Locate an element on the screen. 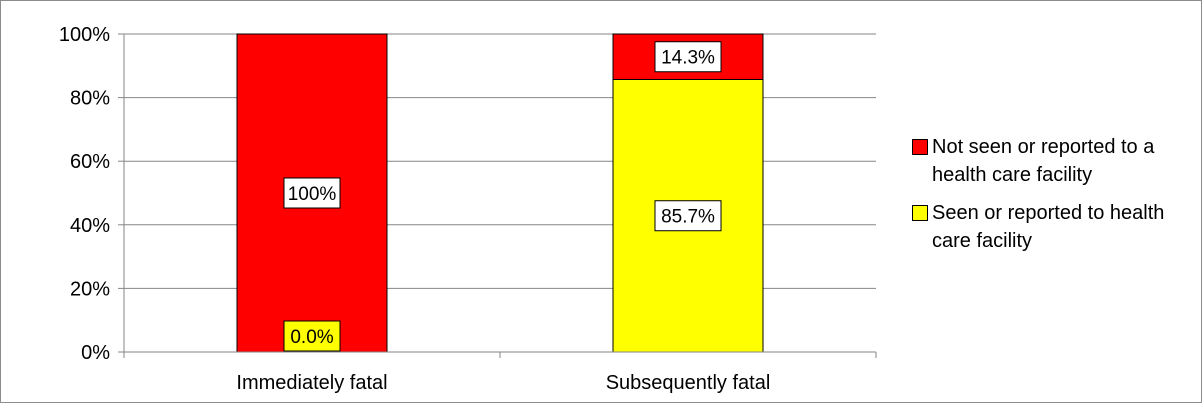  data-label: 0.0% is located at coordinates (311, 337).